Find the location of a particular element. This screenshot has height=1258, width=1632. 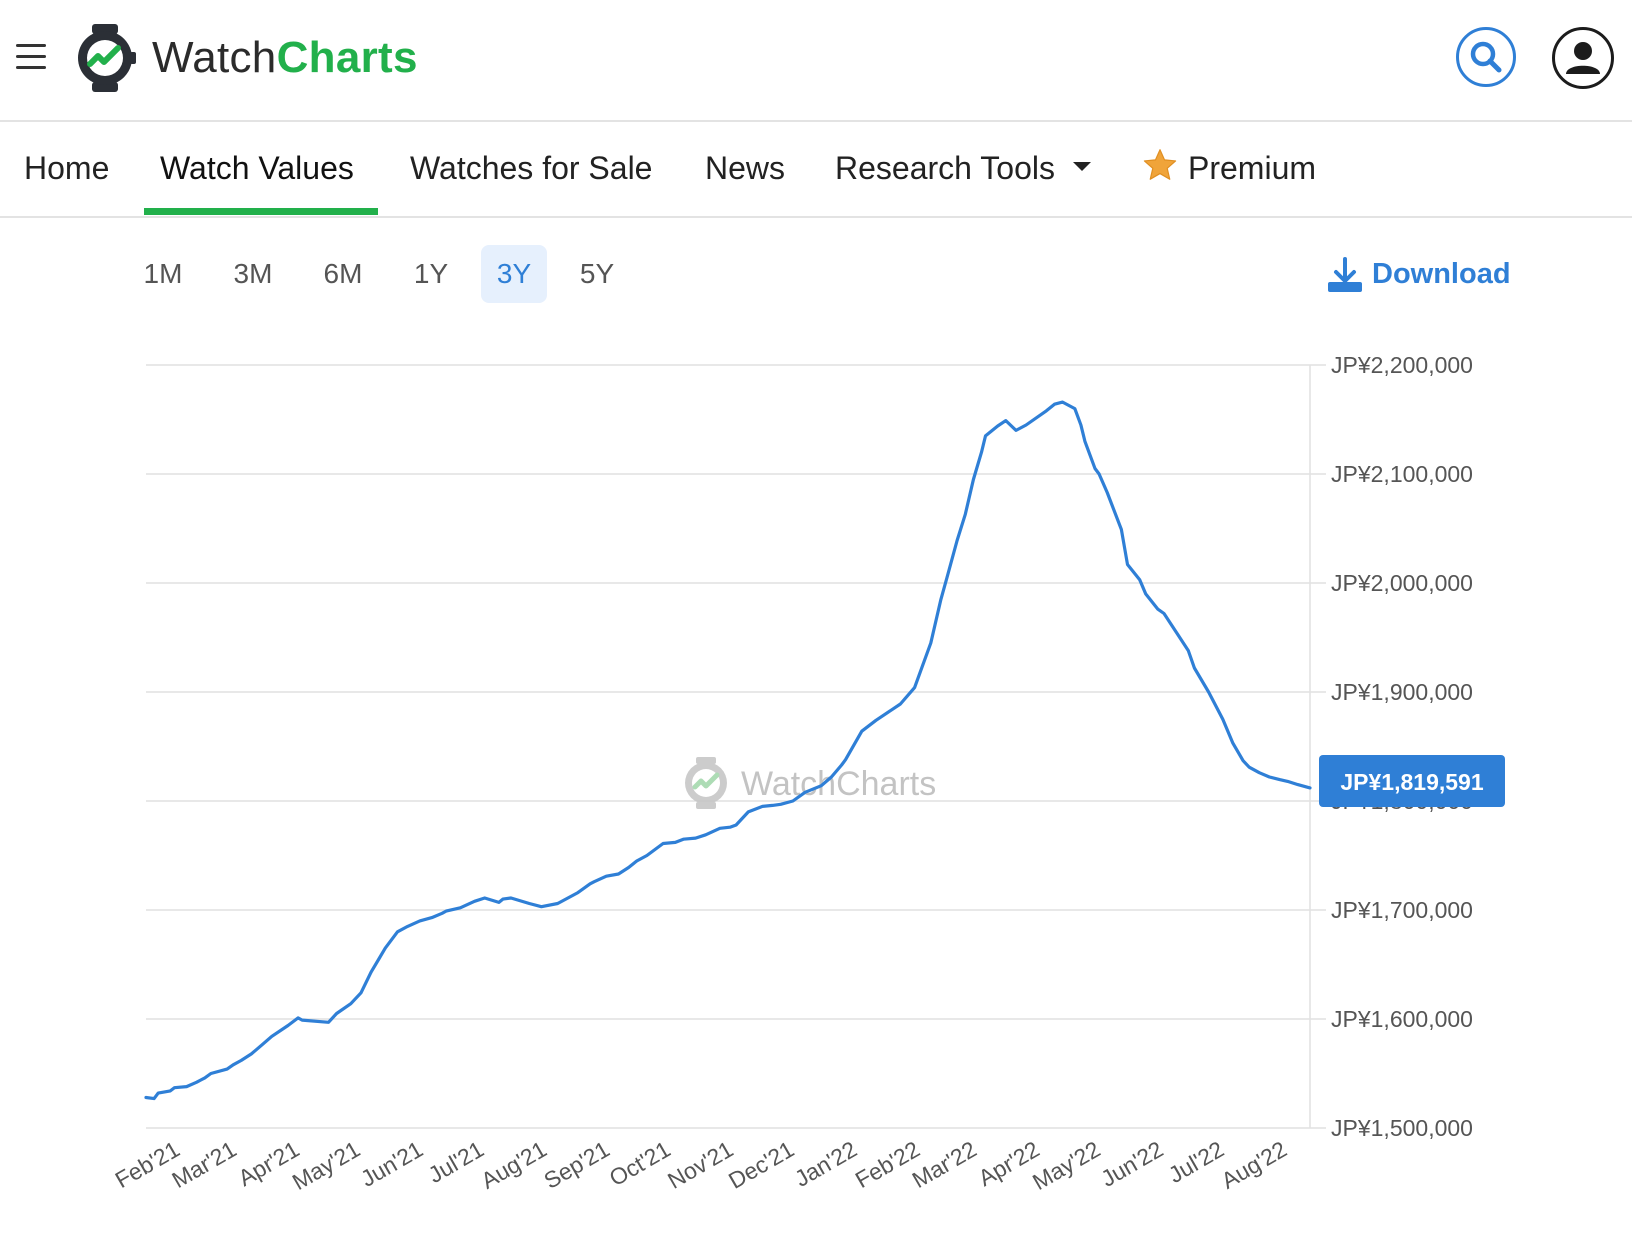

last-value-badge: JP¥1,819,591 is located at coordinates (1412, 781).